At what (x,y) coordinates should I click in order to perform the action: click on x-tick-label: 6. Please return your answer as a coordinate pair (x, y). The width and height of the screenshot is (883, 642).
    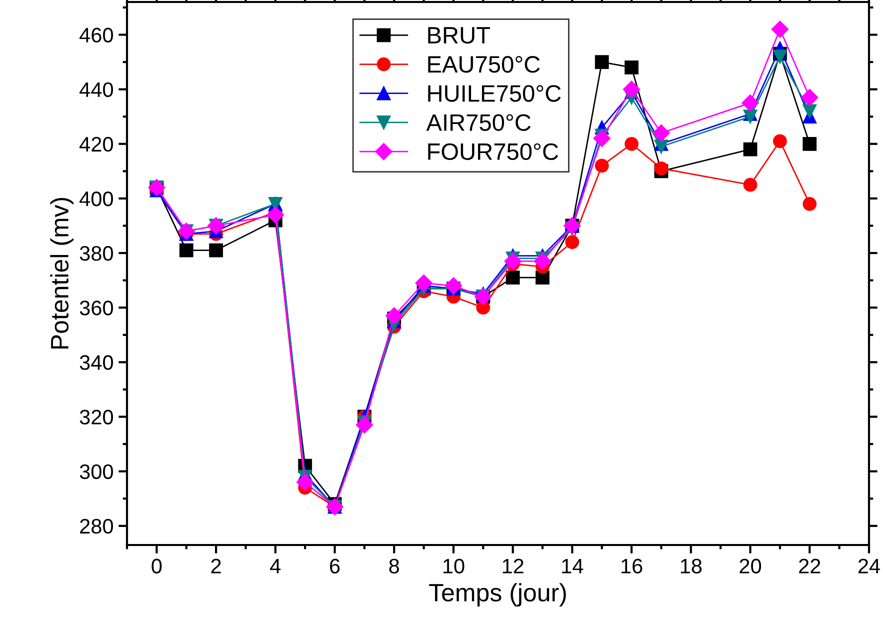
    Looking at the image, I should click on (335, 566).